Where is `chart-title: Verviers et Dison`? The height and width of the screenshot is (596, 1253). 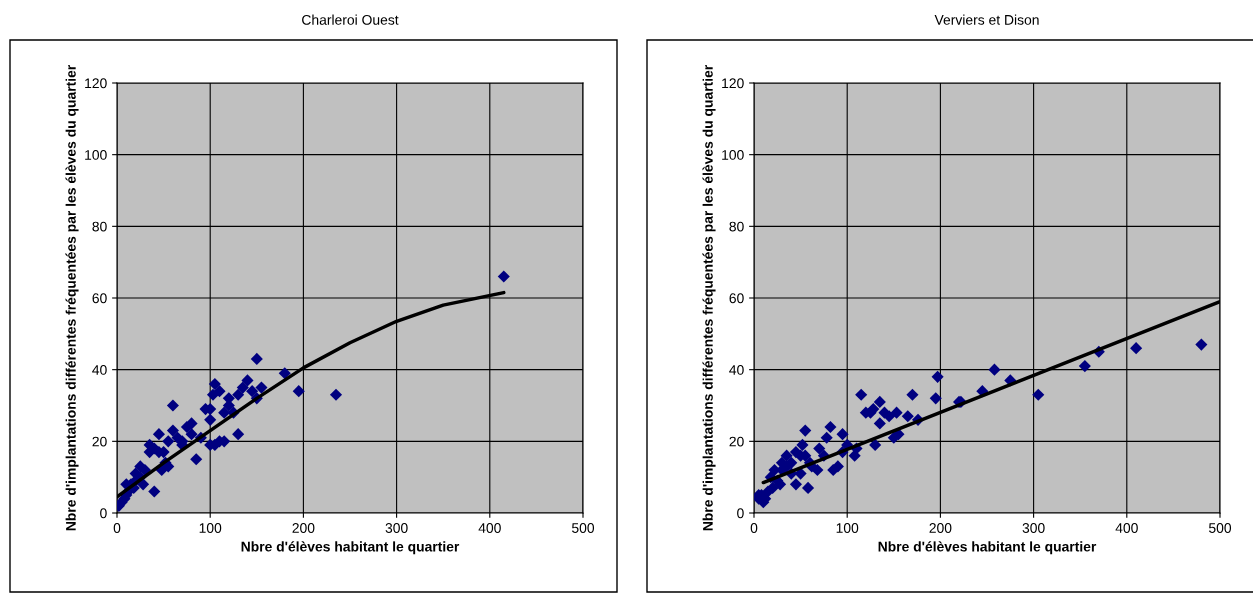 chart-title: Verviers et Dison is located at coordinates (986, 19).